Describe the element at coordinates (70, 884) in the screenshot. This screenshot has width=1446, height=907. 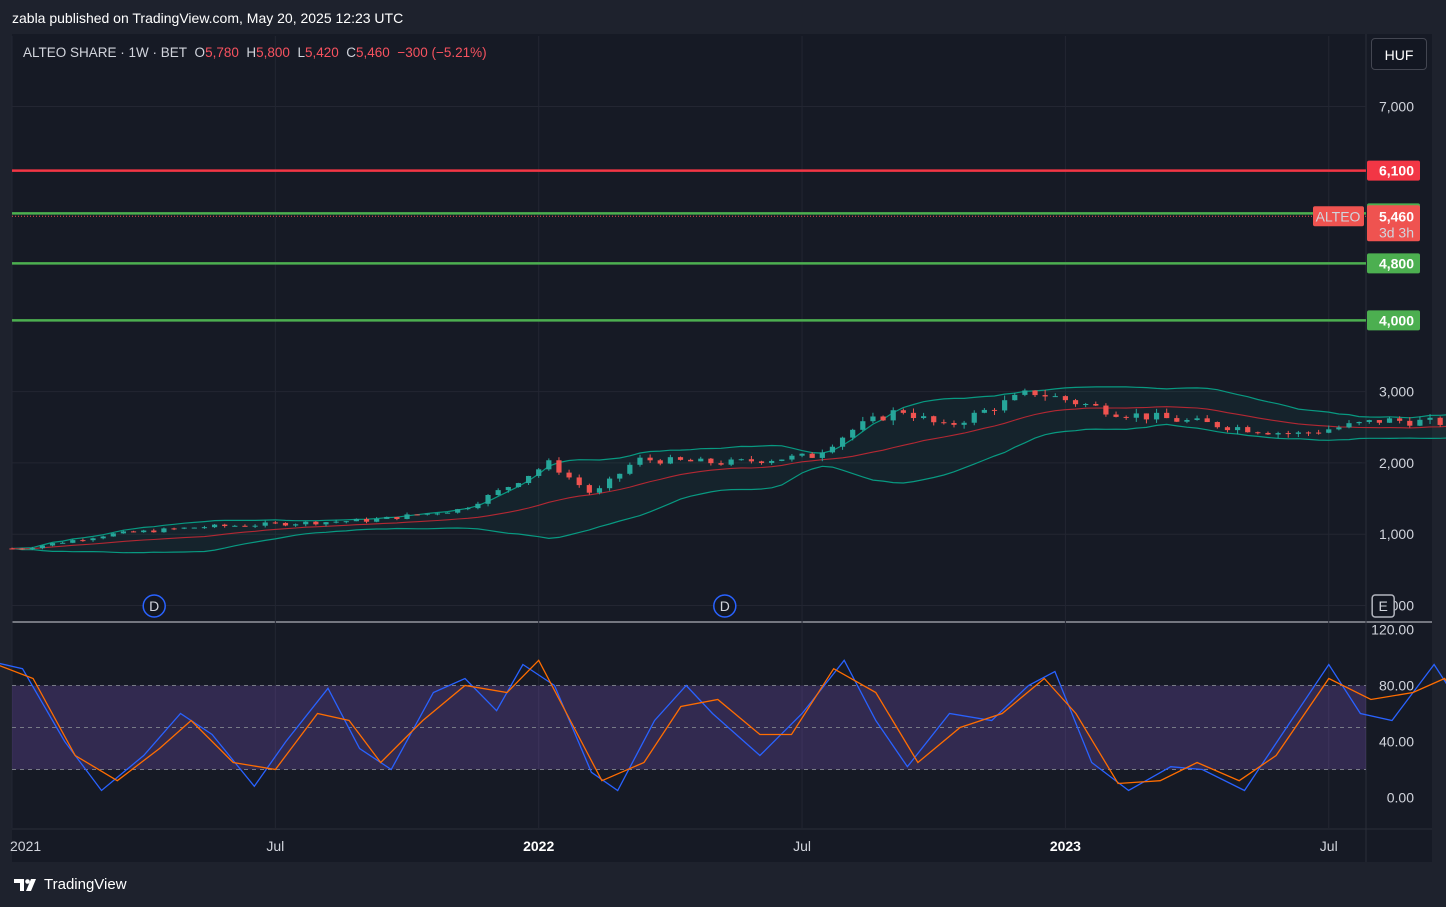
I see `tradingview-brand: TradingView` at that location.